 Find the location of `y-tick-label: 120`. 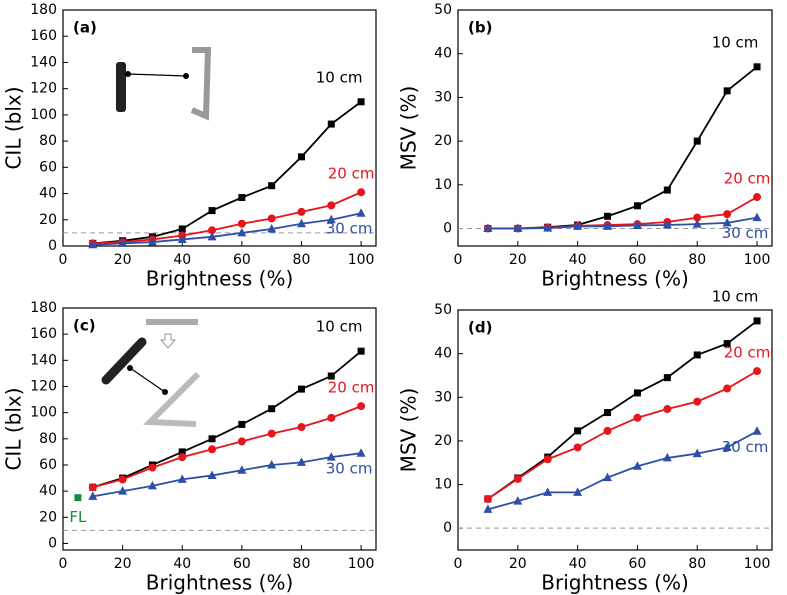

y-tick-label: 120 is located at coordinates (43, 386).